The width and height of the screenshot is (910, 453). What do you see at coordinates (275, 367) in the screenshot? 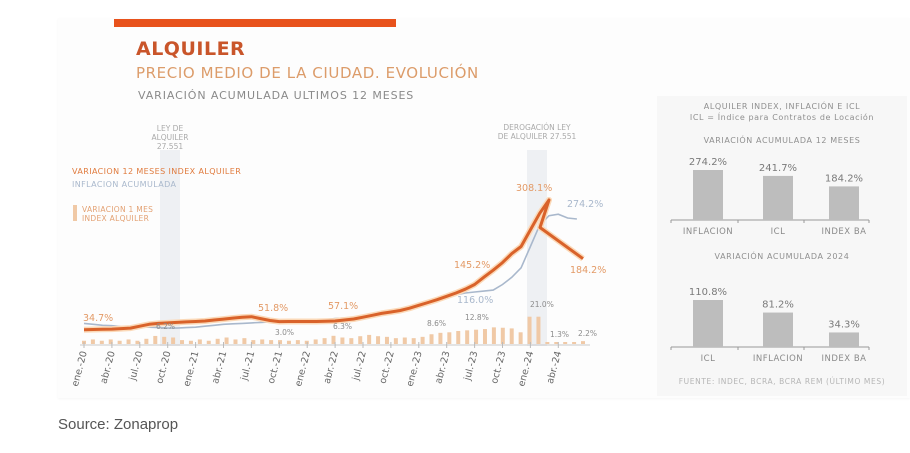
I see `x-tick-label: oct.-21` at bounding box center [275, 367].